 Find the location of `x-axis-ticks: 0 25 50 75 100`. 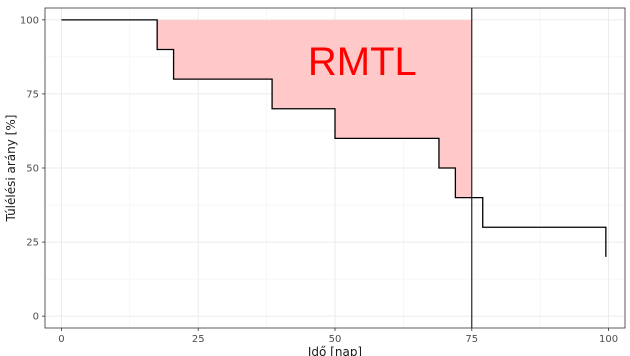

x-axis-ticks: 0 25 50 75 100 is located at coordinates (338, 336).